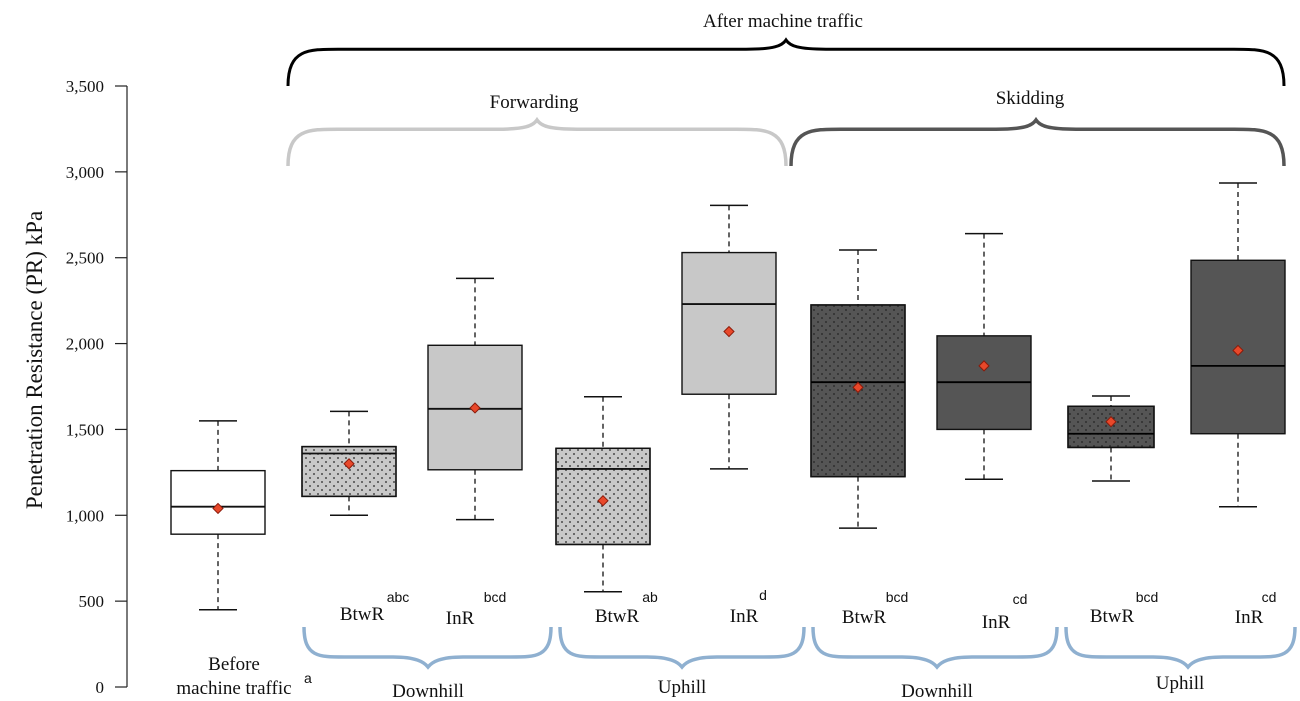  I want to click on category-label-before-line1: Before, so click(234, 664).